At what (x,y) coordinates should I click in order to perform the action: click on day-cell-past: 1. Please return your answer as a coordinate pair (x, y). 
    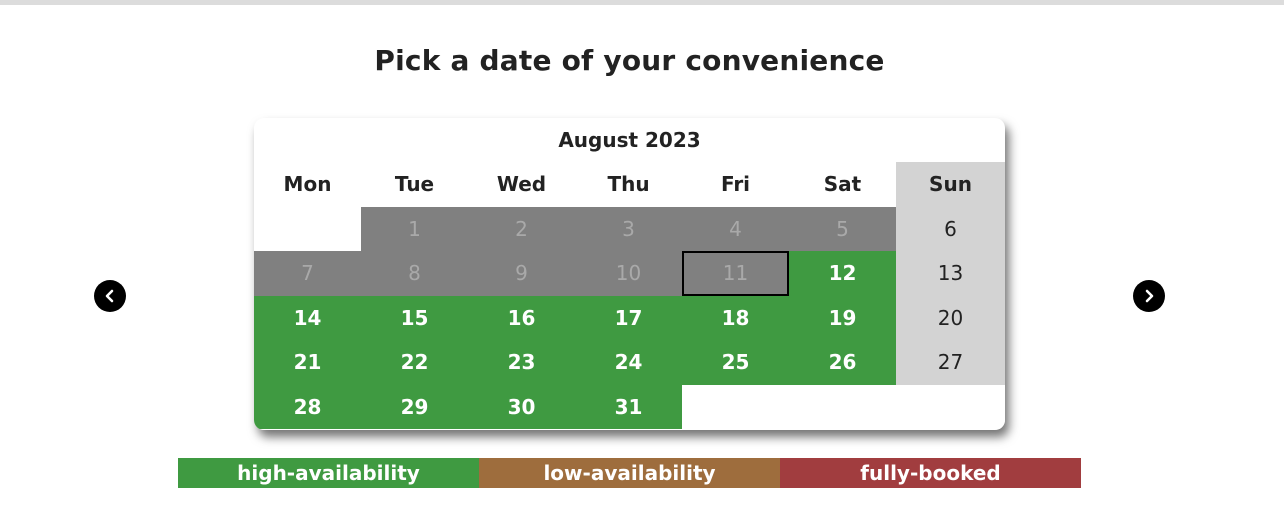
    Looking at the image, I should click on (414, 228).